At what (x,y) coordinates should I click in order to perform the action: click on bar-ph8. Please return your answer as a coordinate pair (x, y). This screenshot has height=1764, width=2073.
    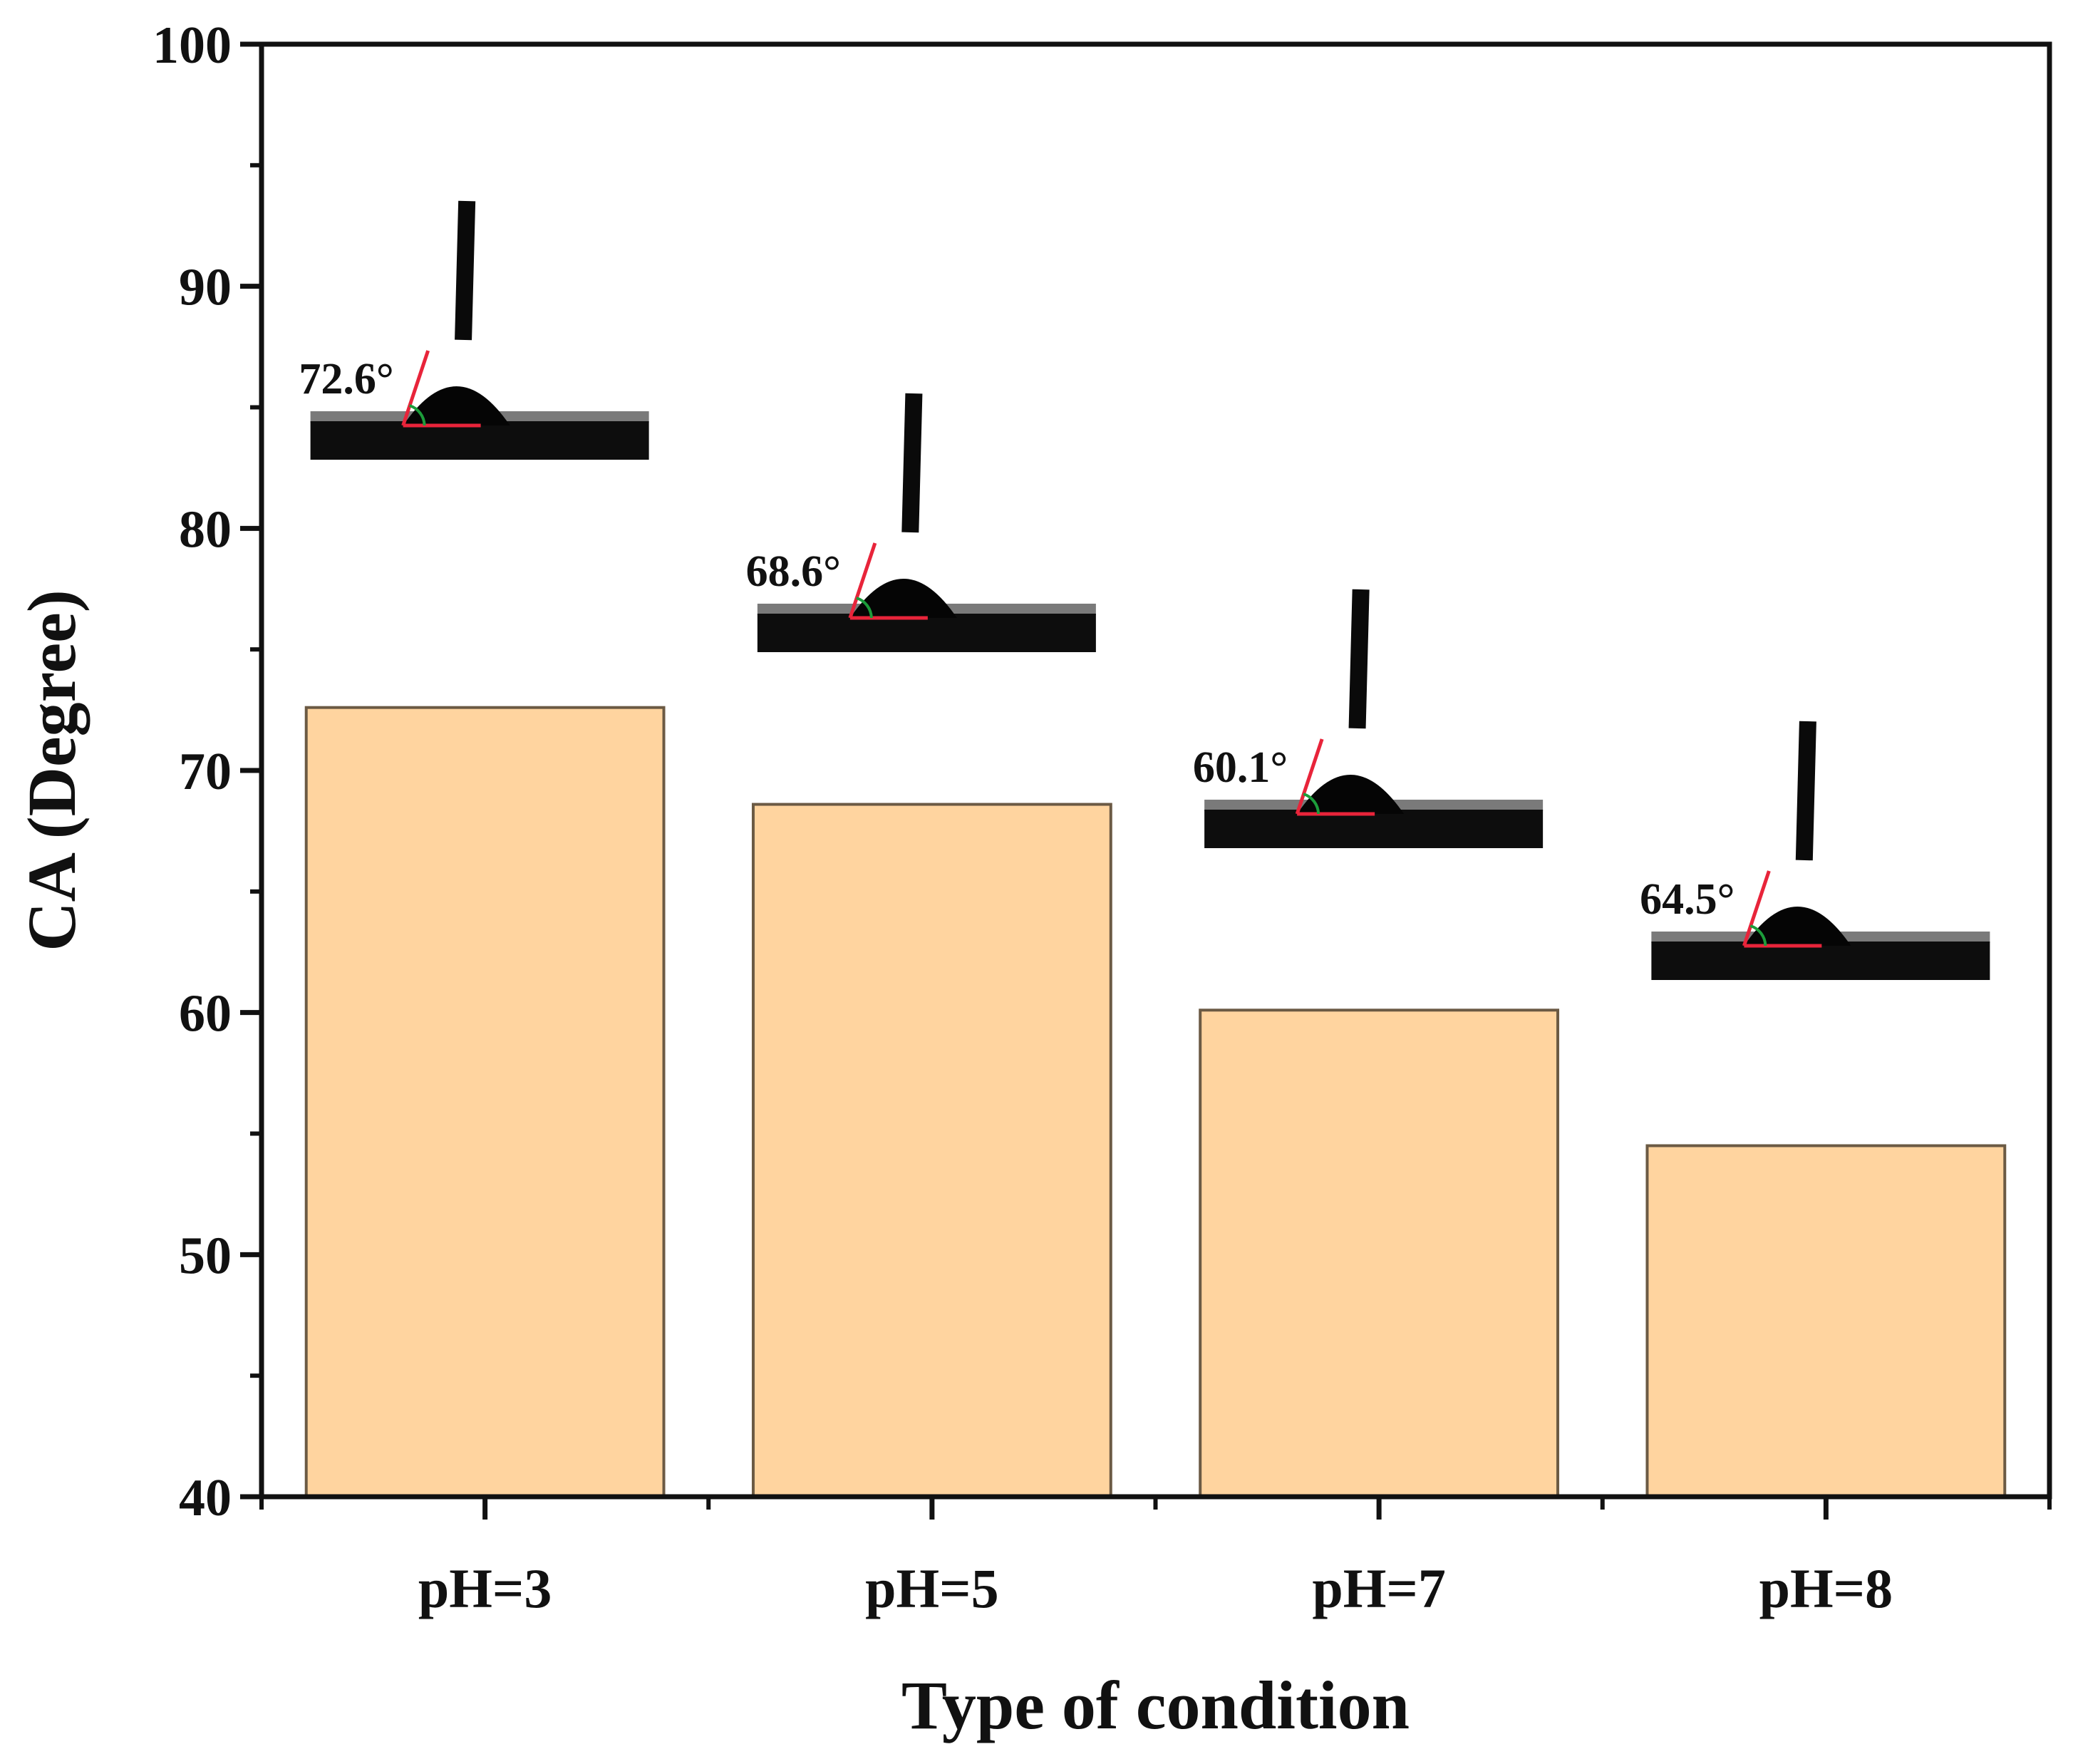
    Looking at the image, I should click on (1826, 1321).